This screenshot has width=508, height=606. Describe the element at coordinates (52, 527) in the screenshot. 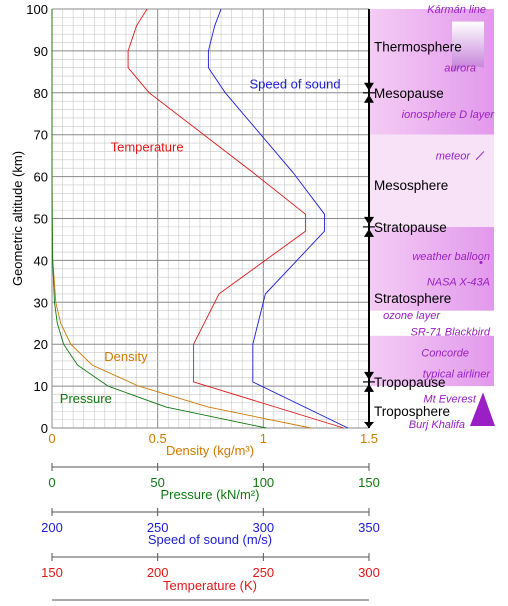

I see `x-tick-label-speed: 200` at that location.